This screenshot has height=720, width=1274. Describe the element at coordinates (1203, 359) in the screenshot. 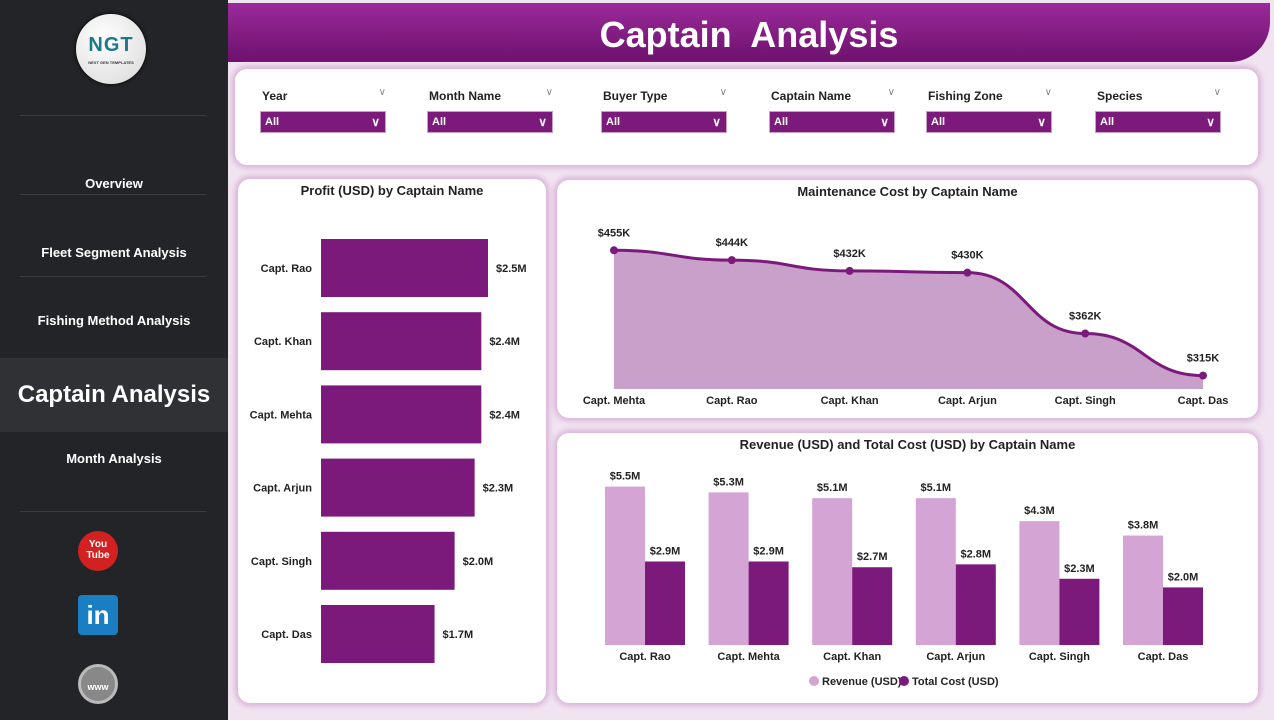

I see `data-label: $315K` at that location.